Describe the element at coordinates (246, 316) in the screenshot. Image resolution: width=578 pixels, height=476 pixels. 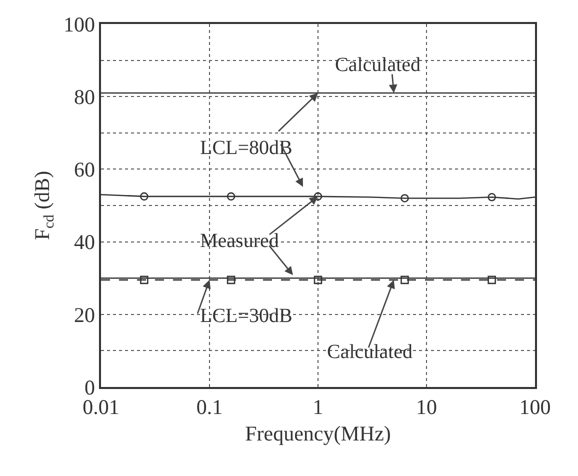
I see `annotation: LCL=30dB` at that location.